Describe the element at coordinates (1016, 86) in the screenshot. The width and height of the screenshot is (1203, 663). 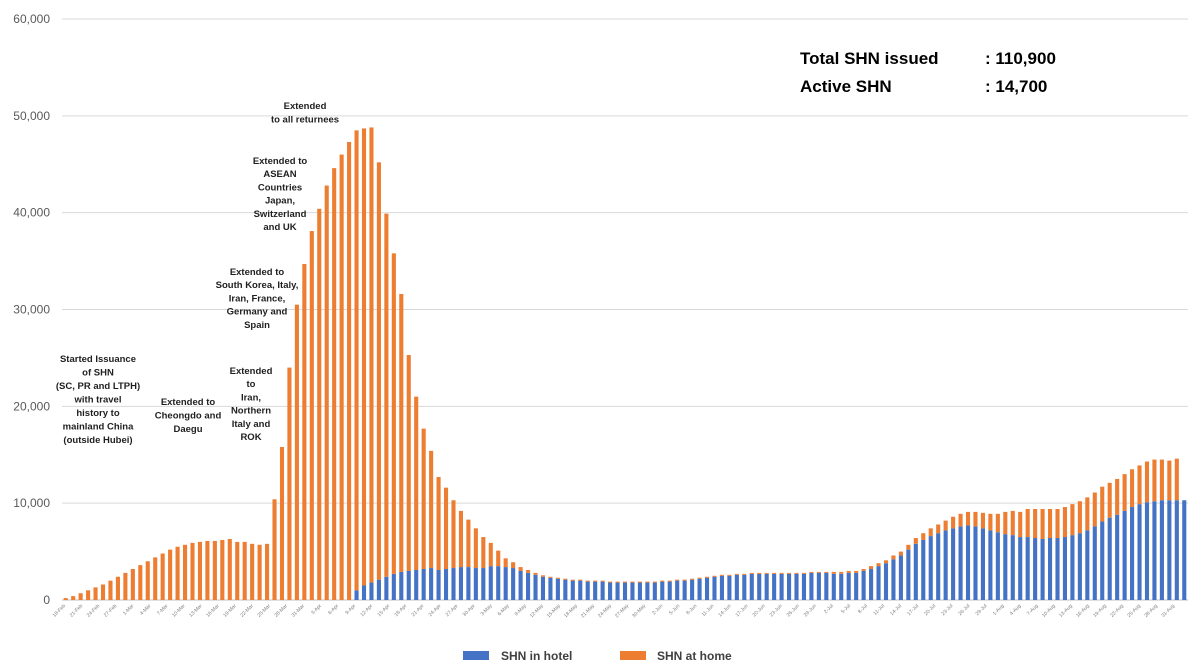
I see `active-shn-value: : 14,700` at that location.